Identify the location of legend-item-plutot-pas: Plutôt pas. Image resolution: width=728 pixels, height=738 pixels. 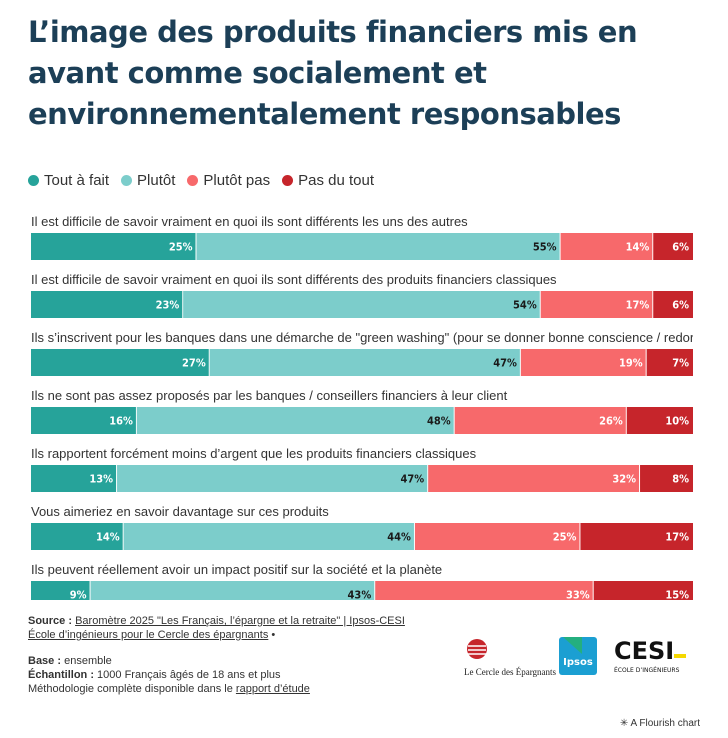
(228, 180).